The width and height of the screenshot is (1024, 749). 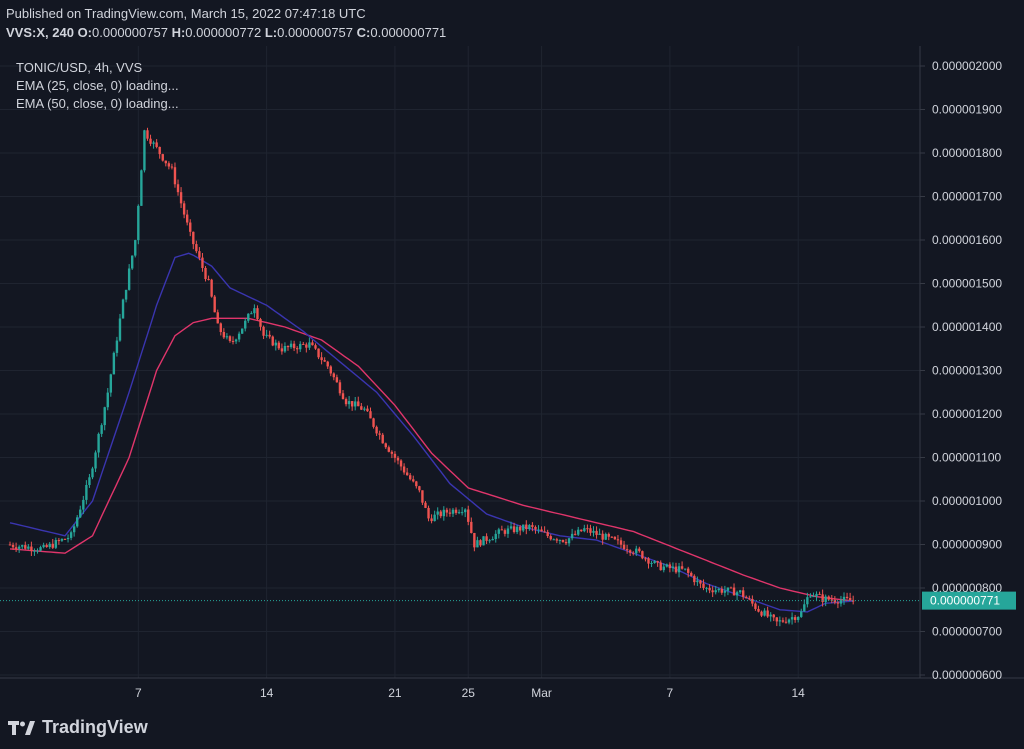 I want to click on open-label: O:, so click(x=85, y=32).